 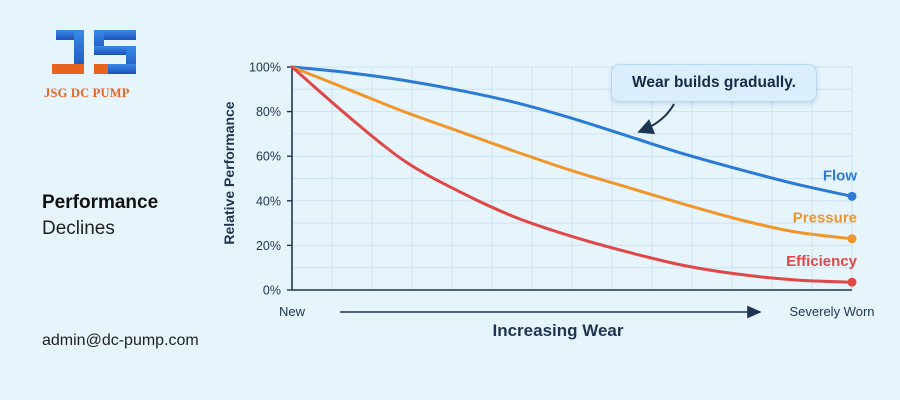 I want to click on y-tick-label: 80%, so click(x=268, y=112).